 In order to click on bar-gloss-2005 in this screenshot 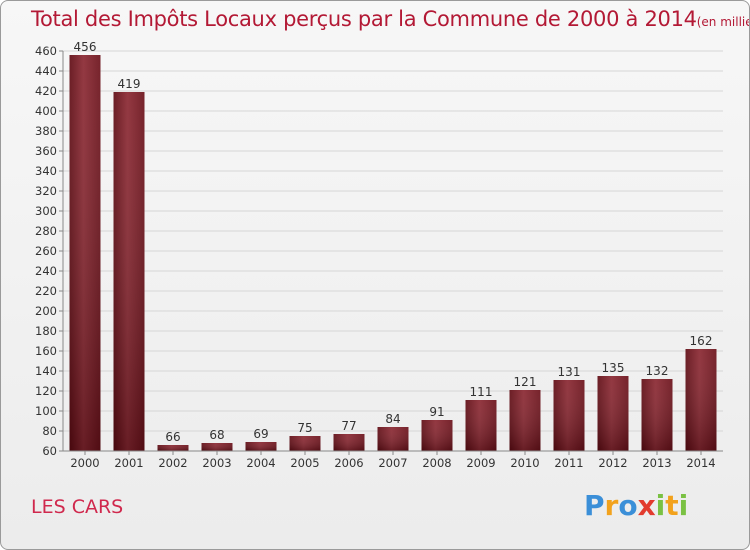, I will do `click(305, 443)`.